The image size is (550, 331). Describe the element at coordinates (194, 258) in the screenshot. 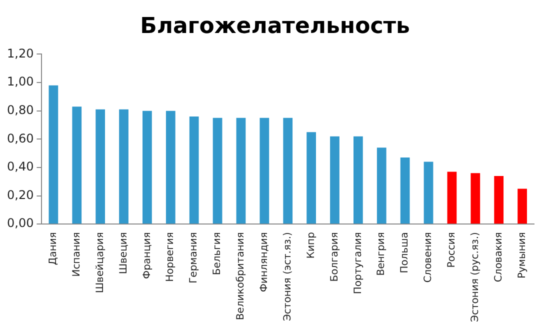

I see `x-tick-label: Германия` at that location.